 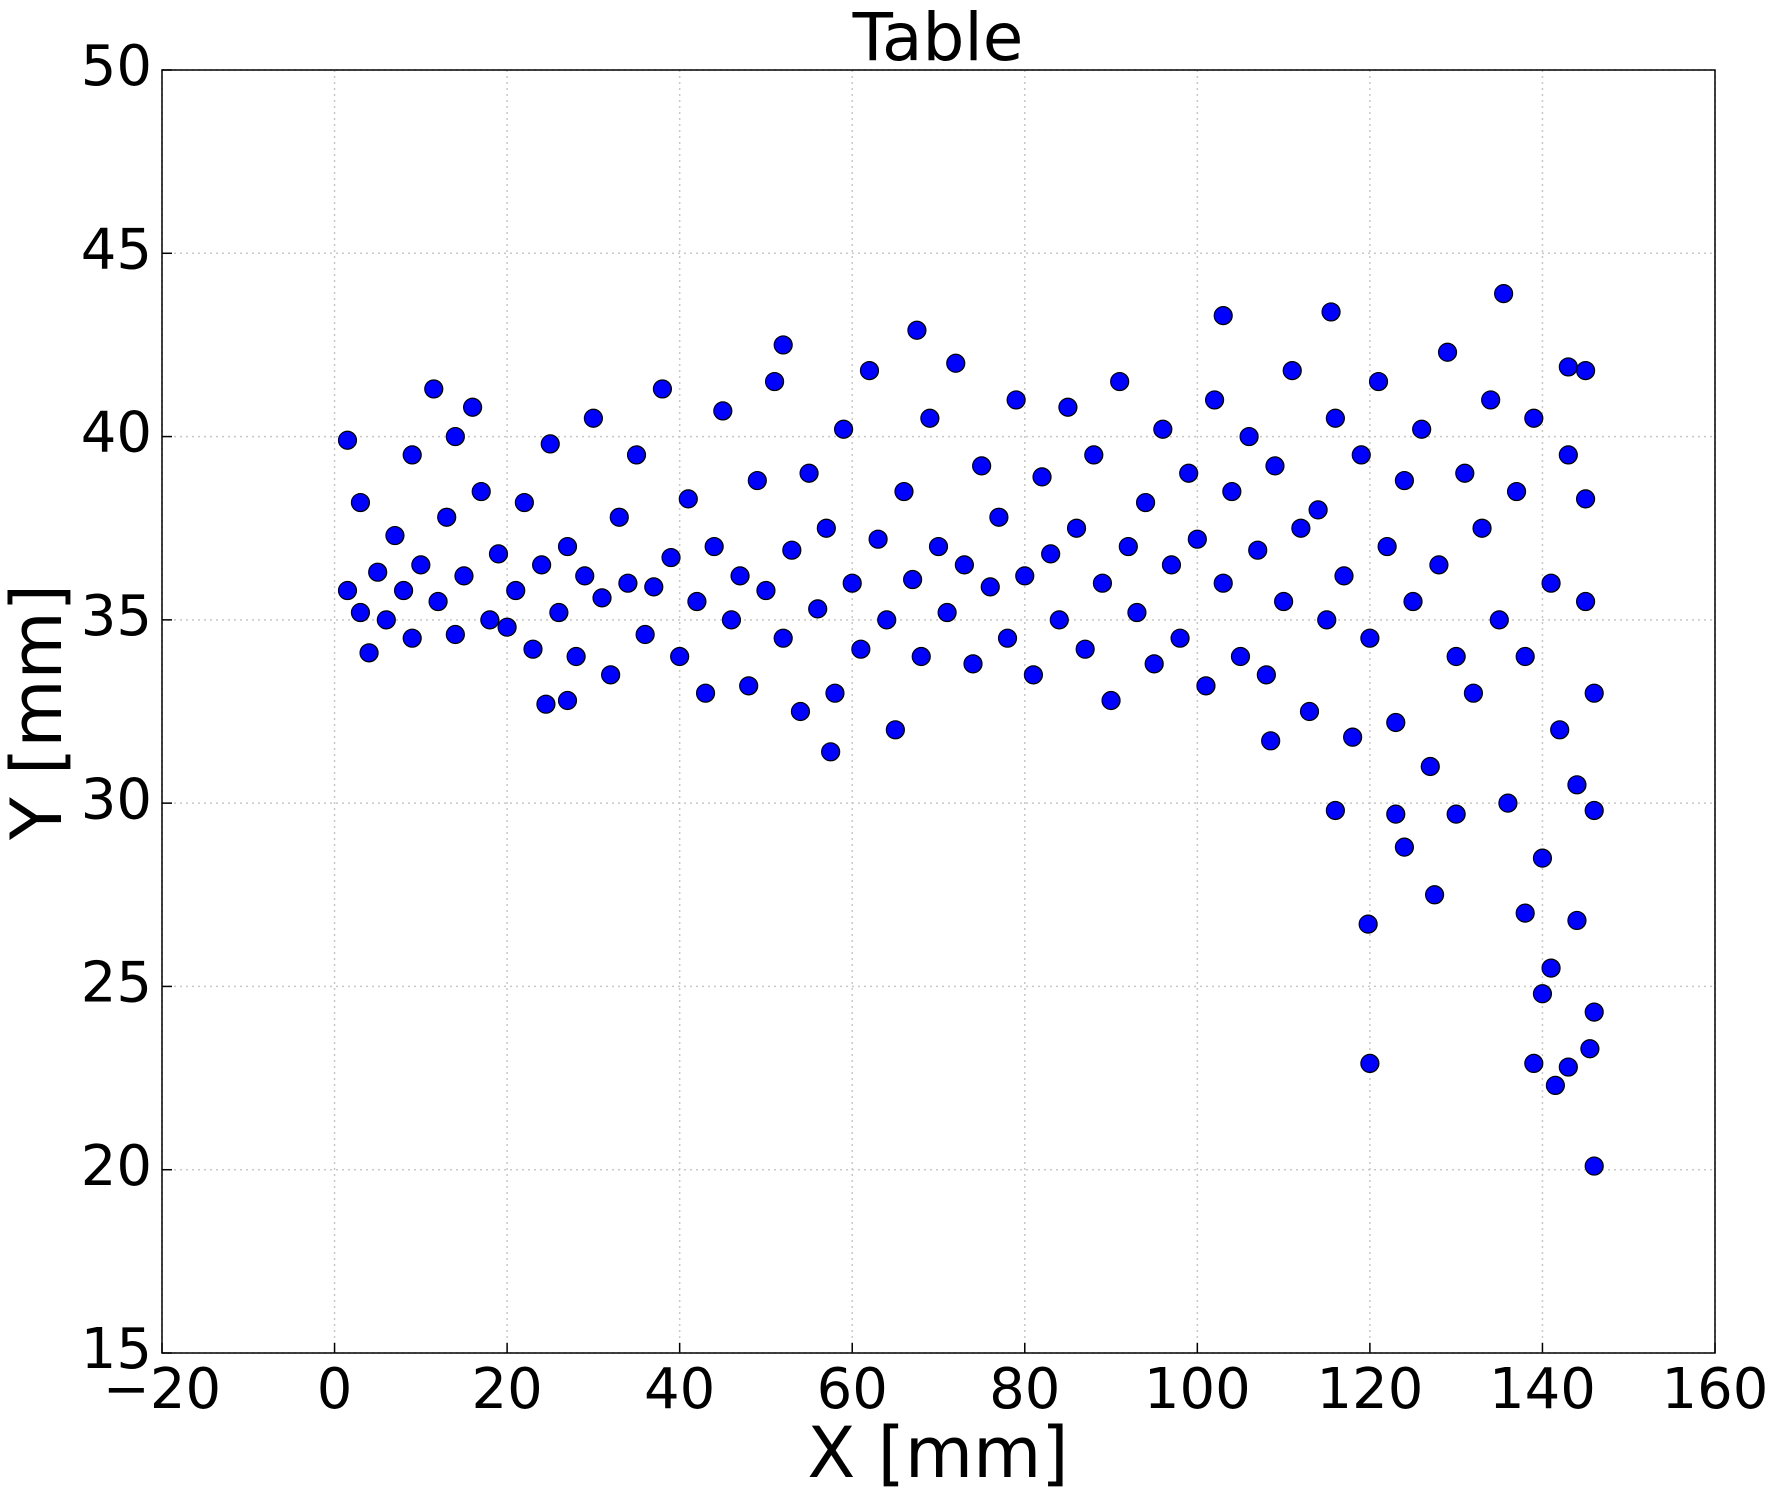 I want to click on y-tick-label: 35, so click(x=116, y=616).